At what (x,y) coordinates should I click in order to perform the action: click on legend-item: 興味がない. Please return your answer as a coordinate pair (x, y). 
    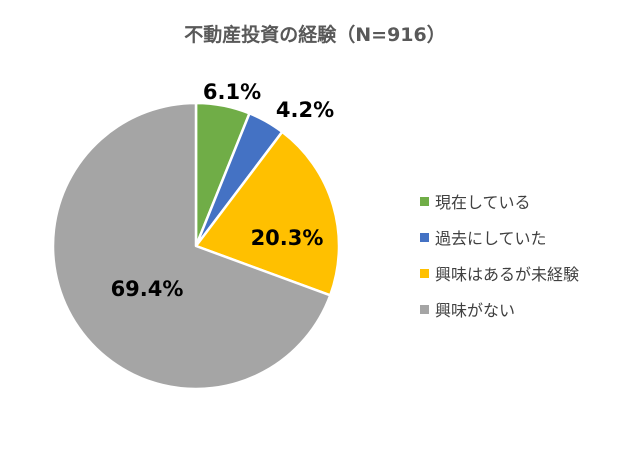
    Looking at the image, I should click on (499, 309).